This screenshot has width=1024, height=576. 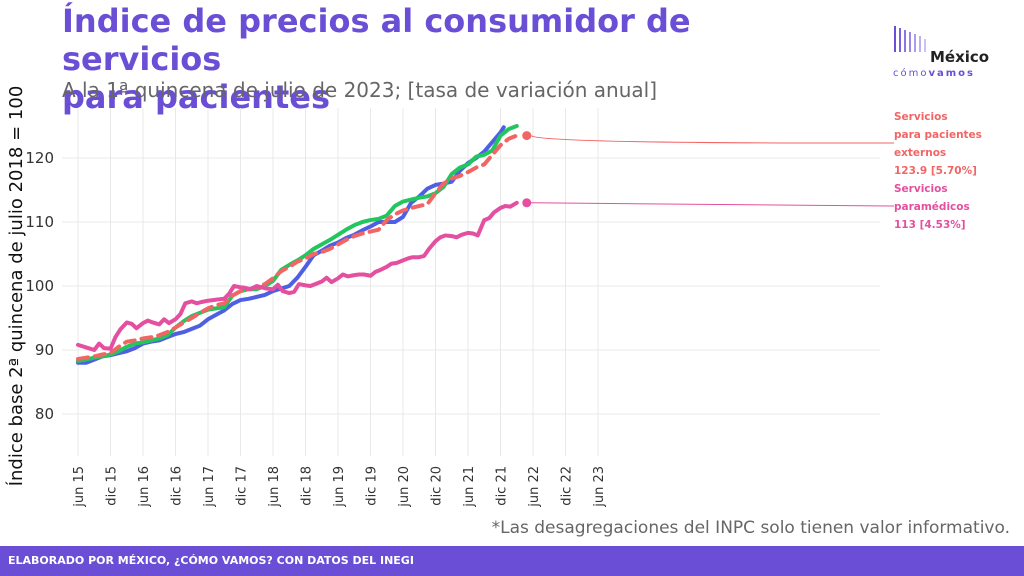 I want to click on y-tick-label: 110, so click(x=39, y=222).